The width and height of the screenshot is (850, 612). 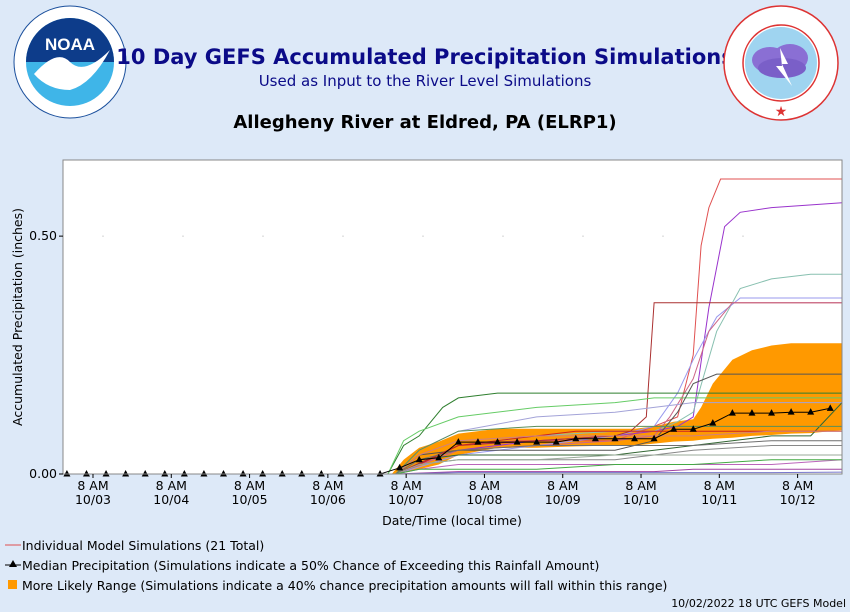 What do you see at coordinates (13, 563) in the screenshot?
I see `median-triangle-icon` at bounding box center [13, 563].